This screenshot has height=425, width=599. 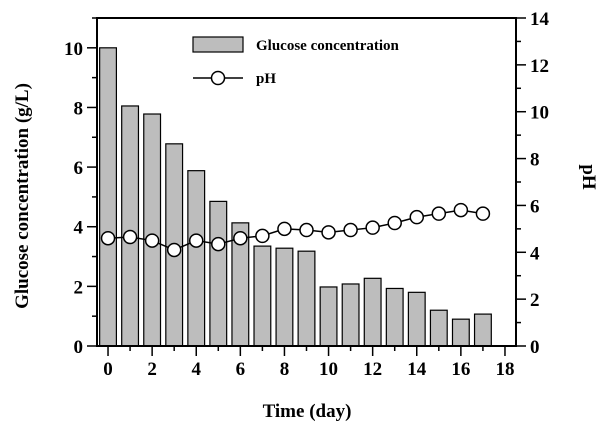 What do you see at coordinates (79, 168) in the screenshot?
I see `y-tick-label: 6` at bounding box center [79, 168].